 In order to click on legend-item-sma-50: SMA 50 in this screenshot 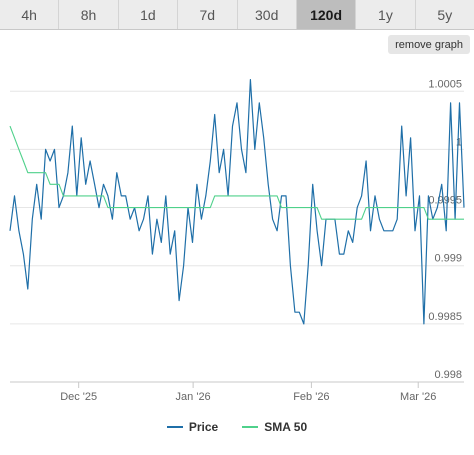, I will do `click(274, 427)`.